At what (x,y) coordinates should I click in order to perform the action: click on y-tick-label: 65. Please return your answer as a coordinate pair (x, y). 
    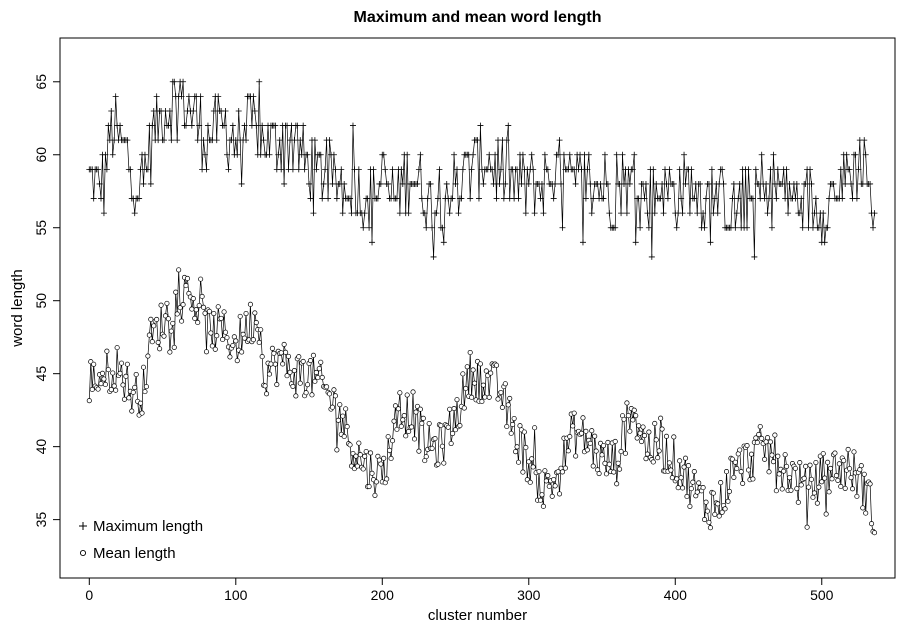
    Looking at the image, I should click on (41, 82).